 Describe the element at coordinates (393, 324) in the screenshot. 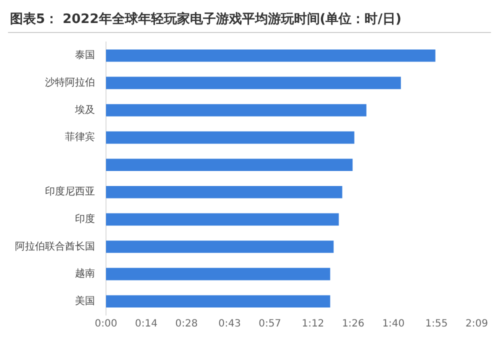

I see `x-tick-label: 1:40` at that location.